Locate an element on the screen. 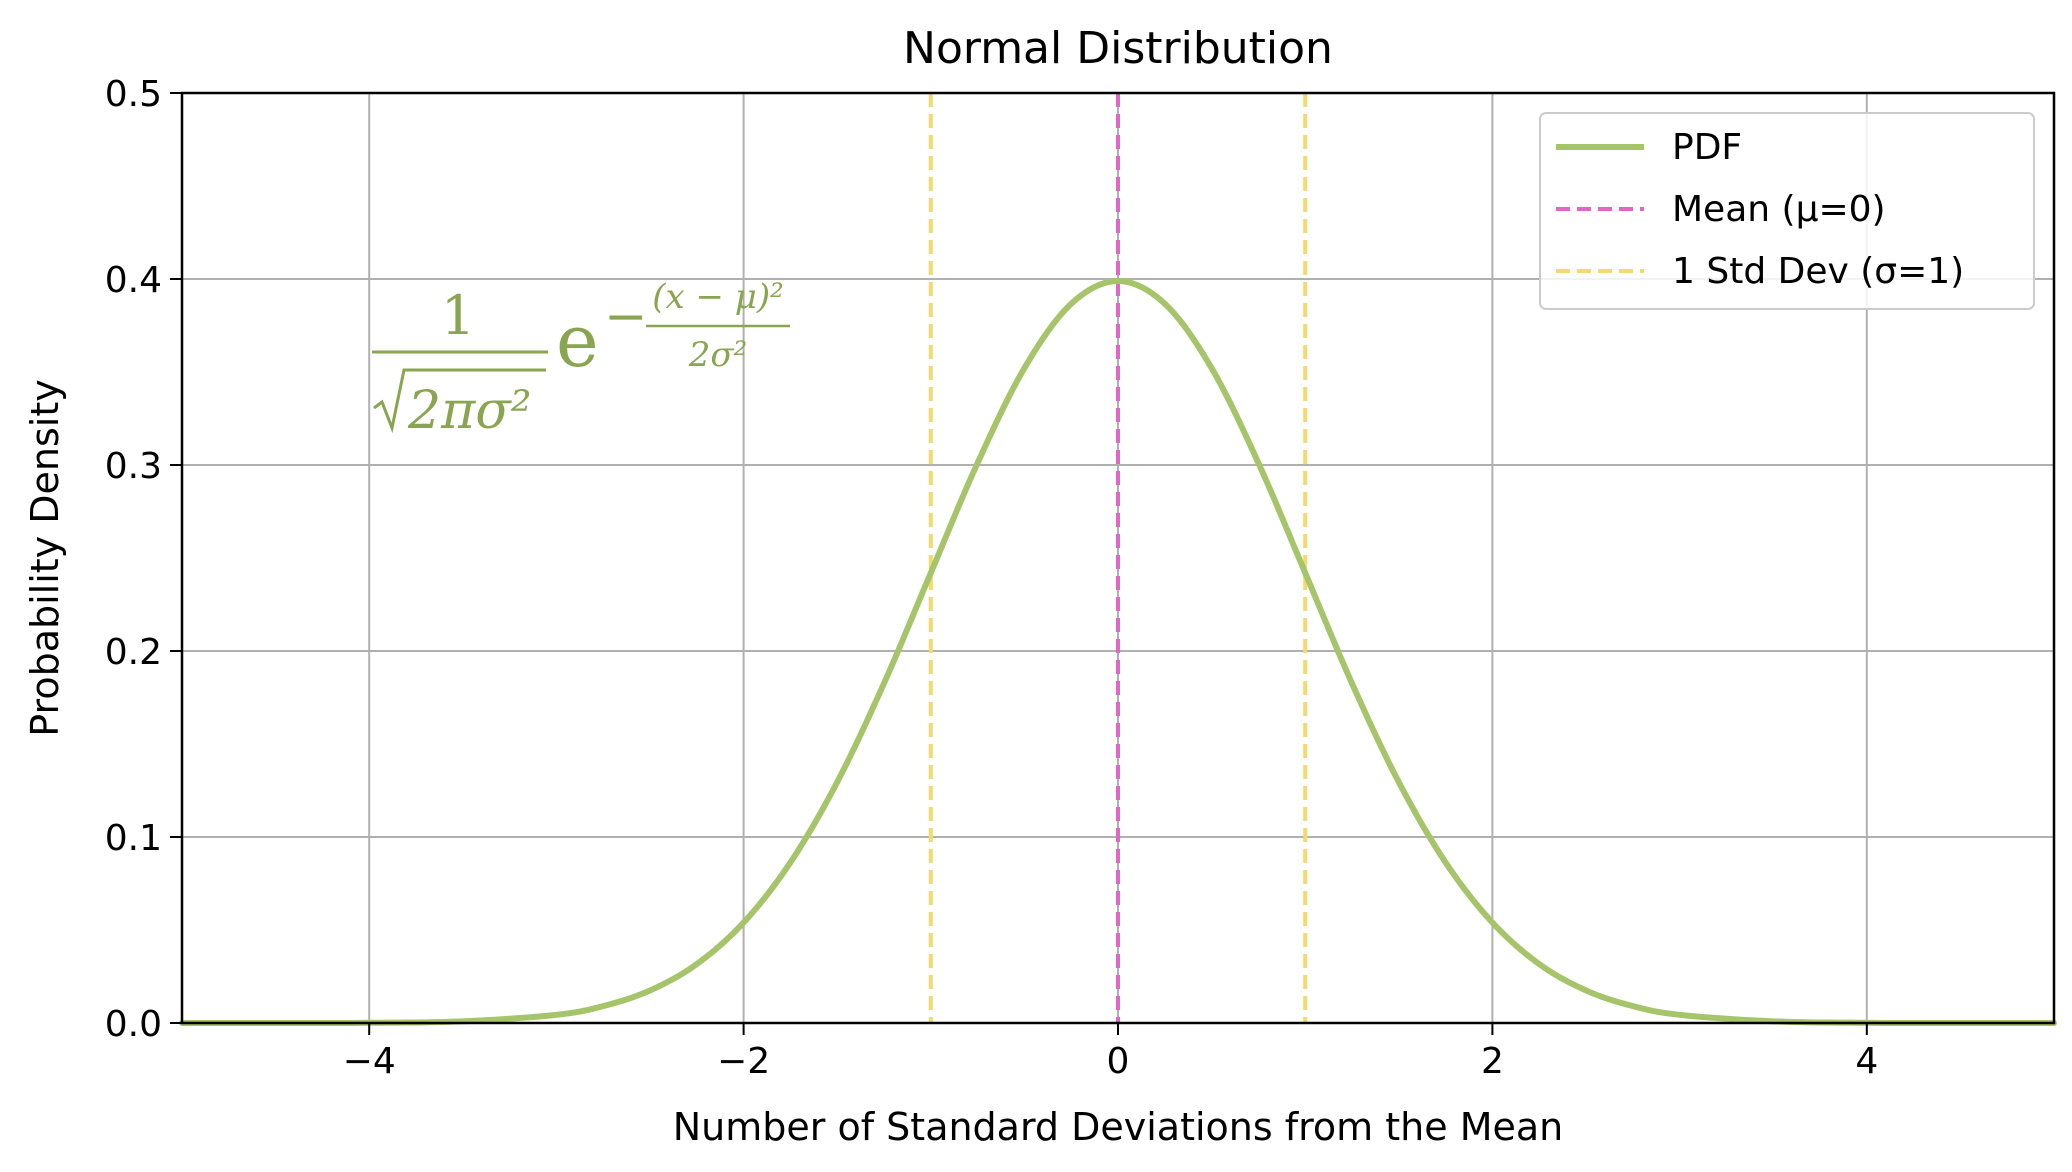 The width and height of the screenshot is (2072, 1172). formula-numerator: 1 is located at coordinates (458, 315).